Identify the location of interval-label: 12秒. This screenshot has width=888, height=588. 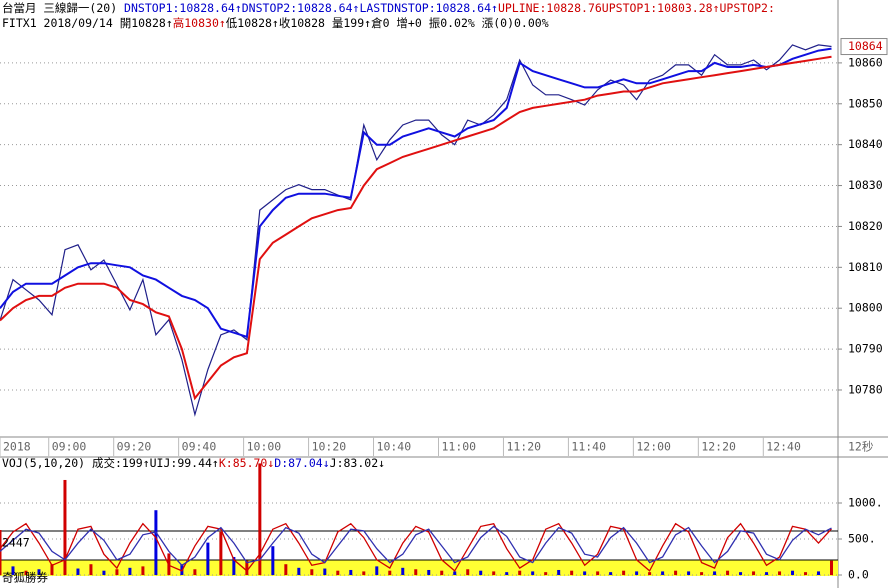
(860, 447).